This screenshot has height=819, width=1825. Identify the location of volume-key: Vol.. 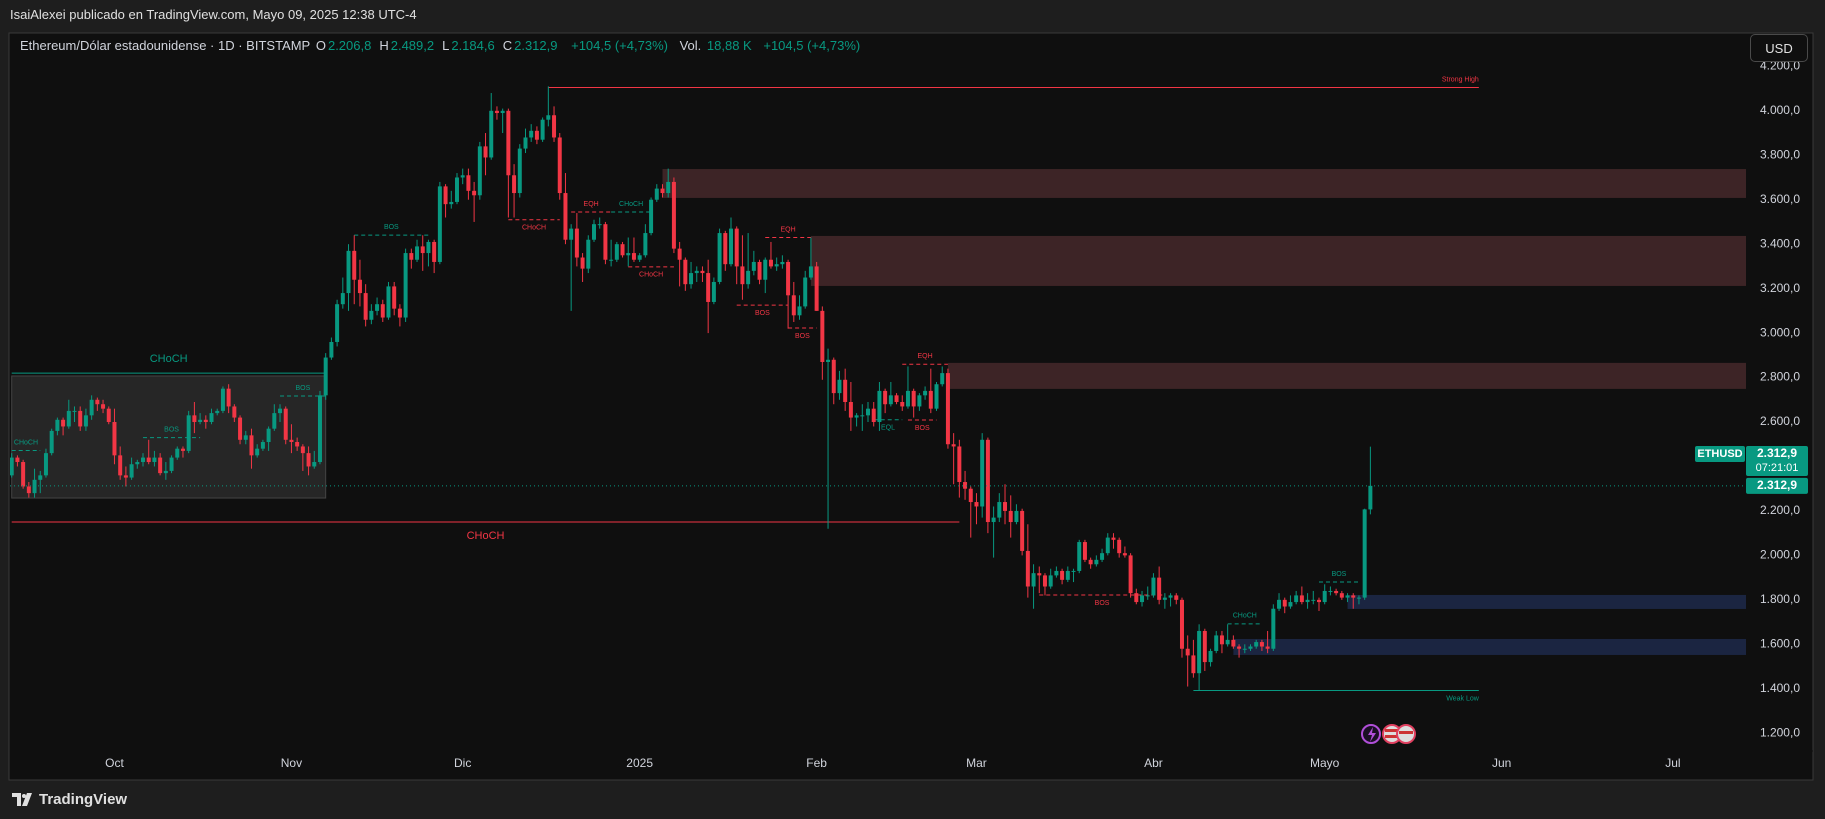
(690, 45).